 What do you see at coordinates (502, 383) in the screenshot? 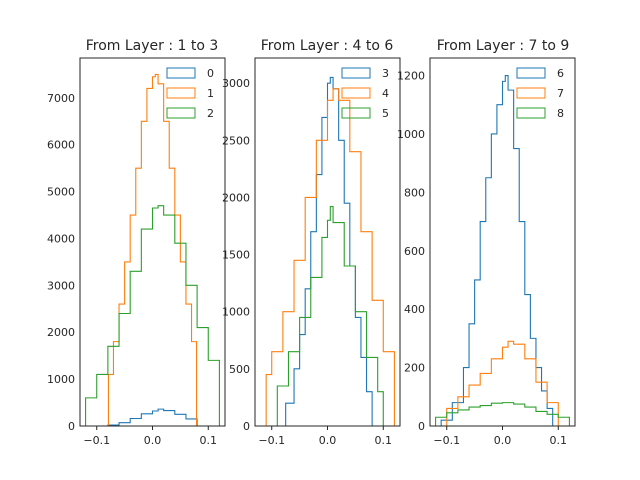
I see `series-7-histogram` at bounding box center [502, 383].